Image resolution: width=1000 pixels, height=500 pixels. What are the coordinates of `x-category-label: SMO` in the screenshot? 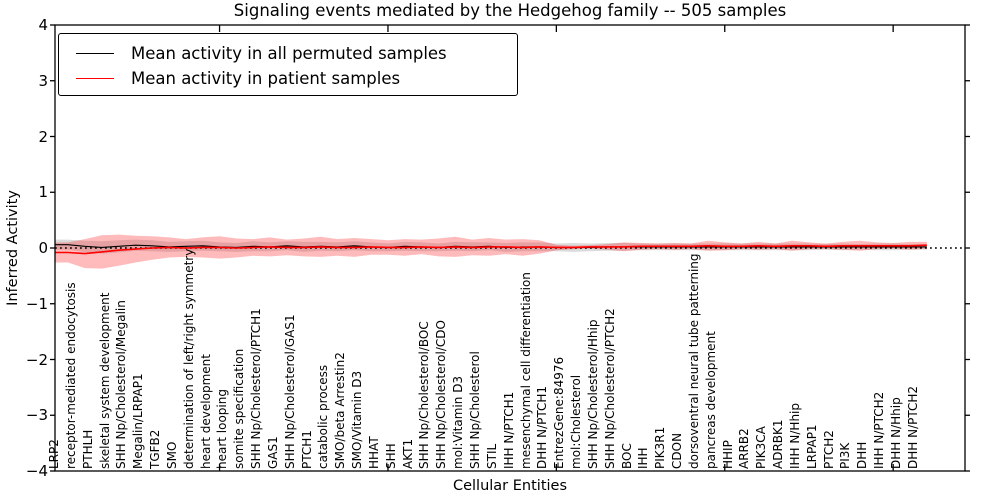 It's located at (171, 455).